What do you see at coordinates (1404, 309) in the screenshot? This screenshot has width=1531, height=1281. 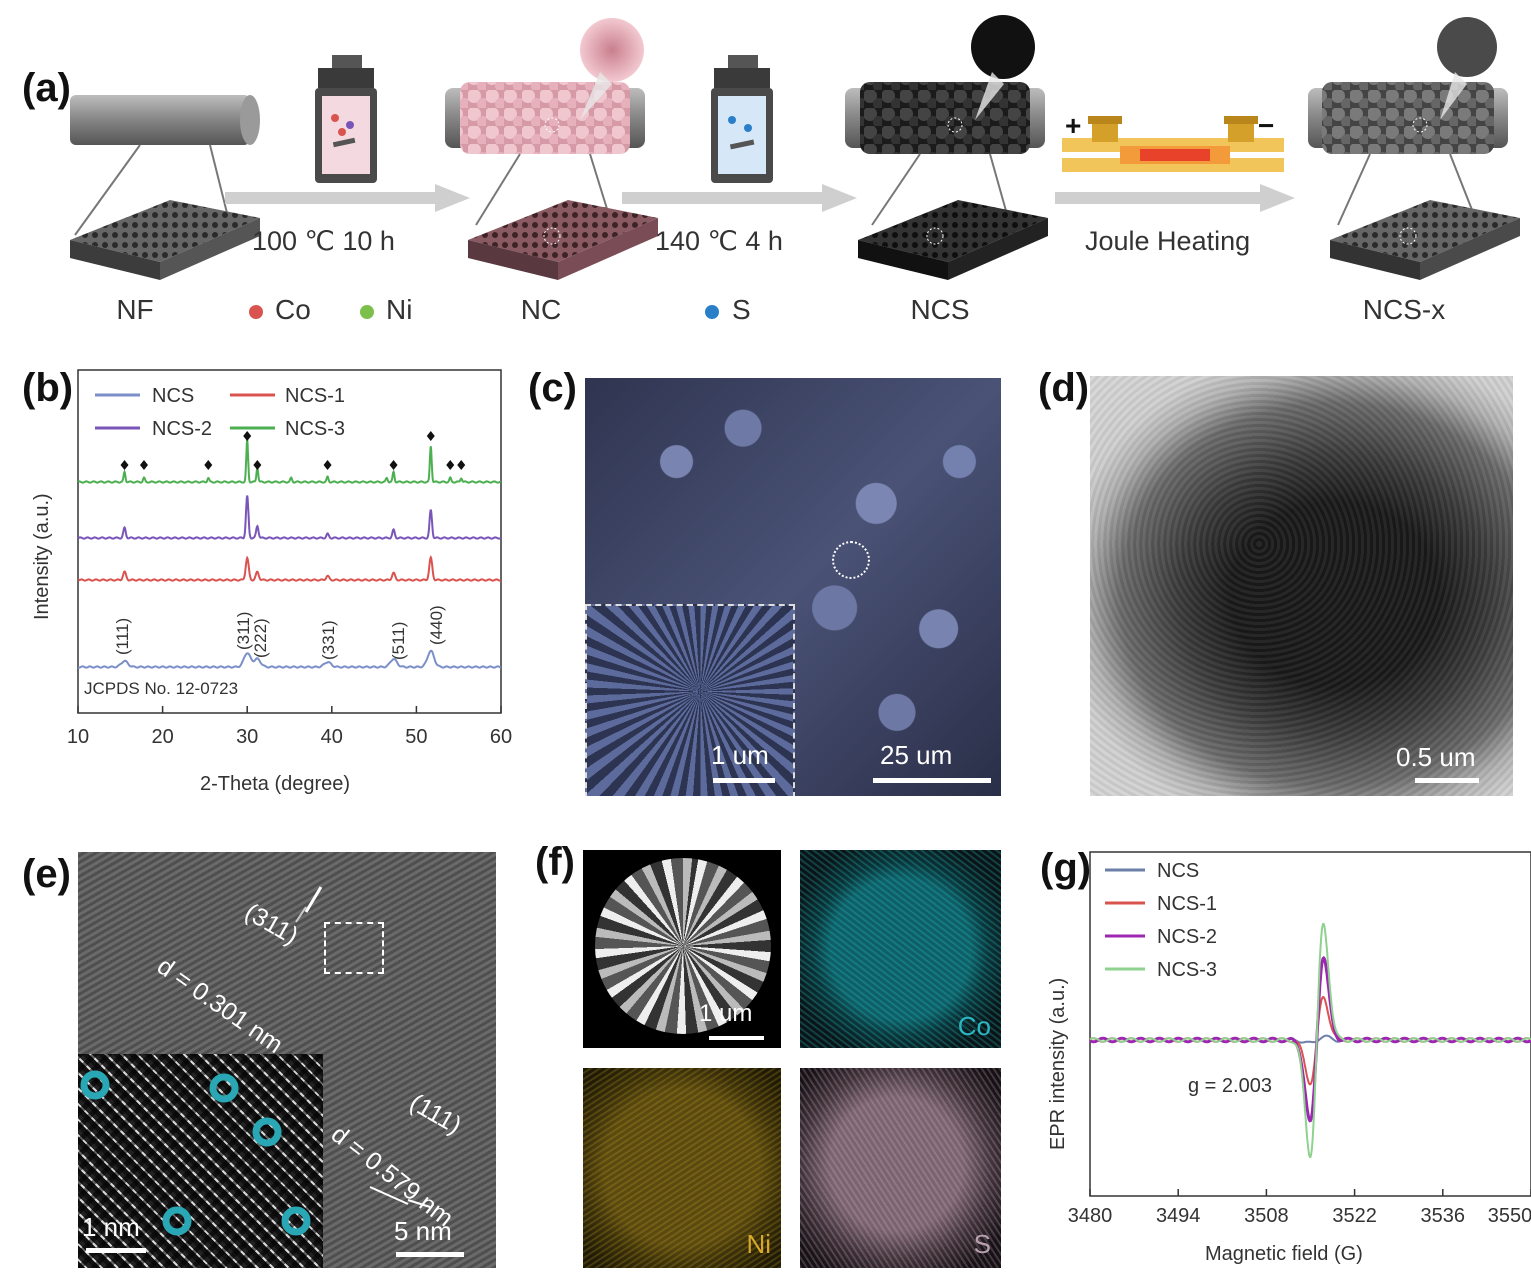 I see `stage-ncs-x-label: NCS-x` at bounding box center [1404, 309].